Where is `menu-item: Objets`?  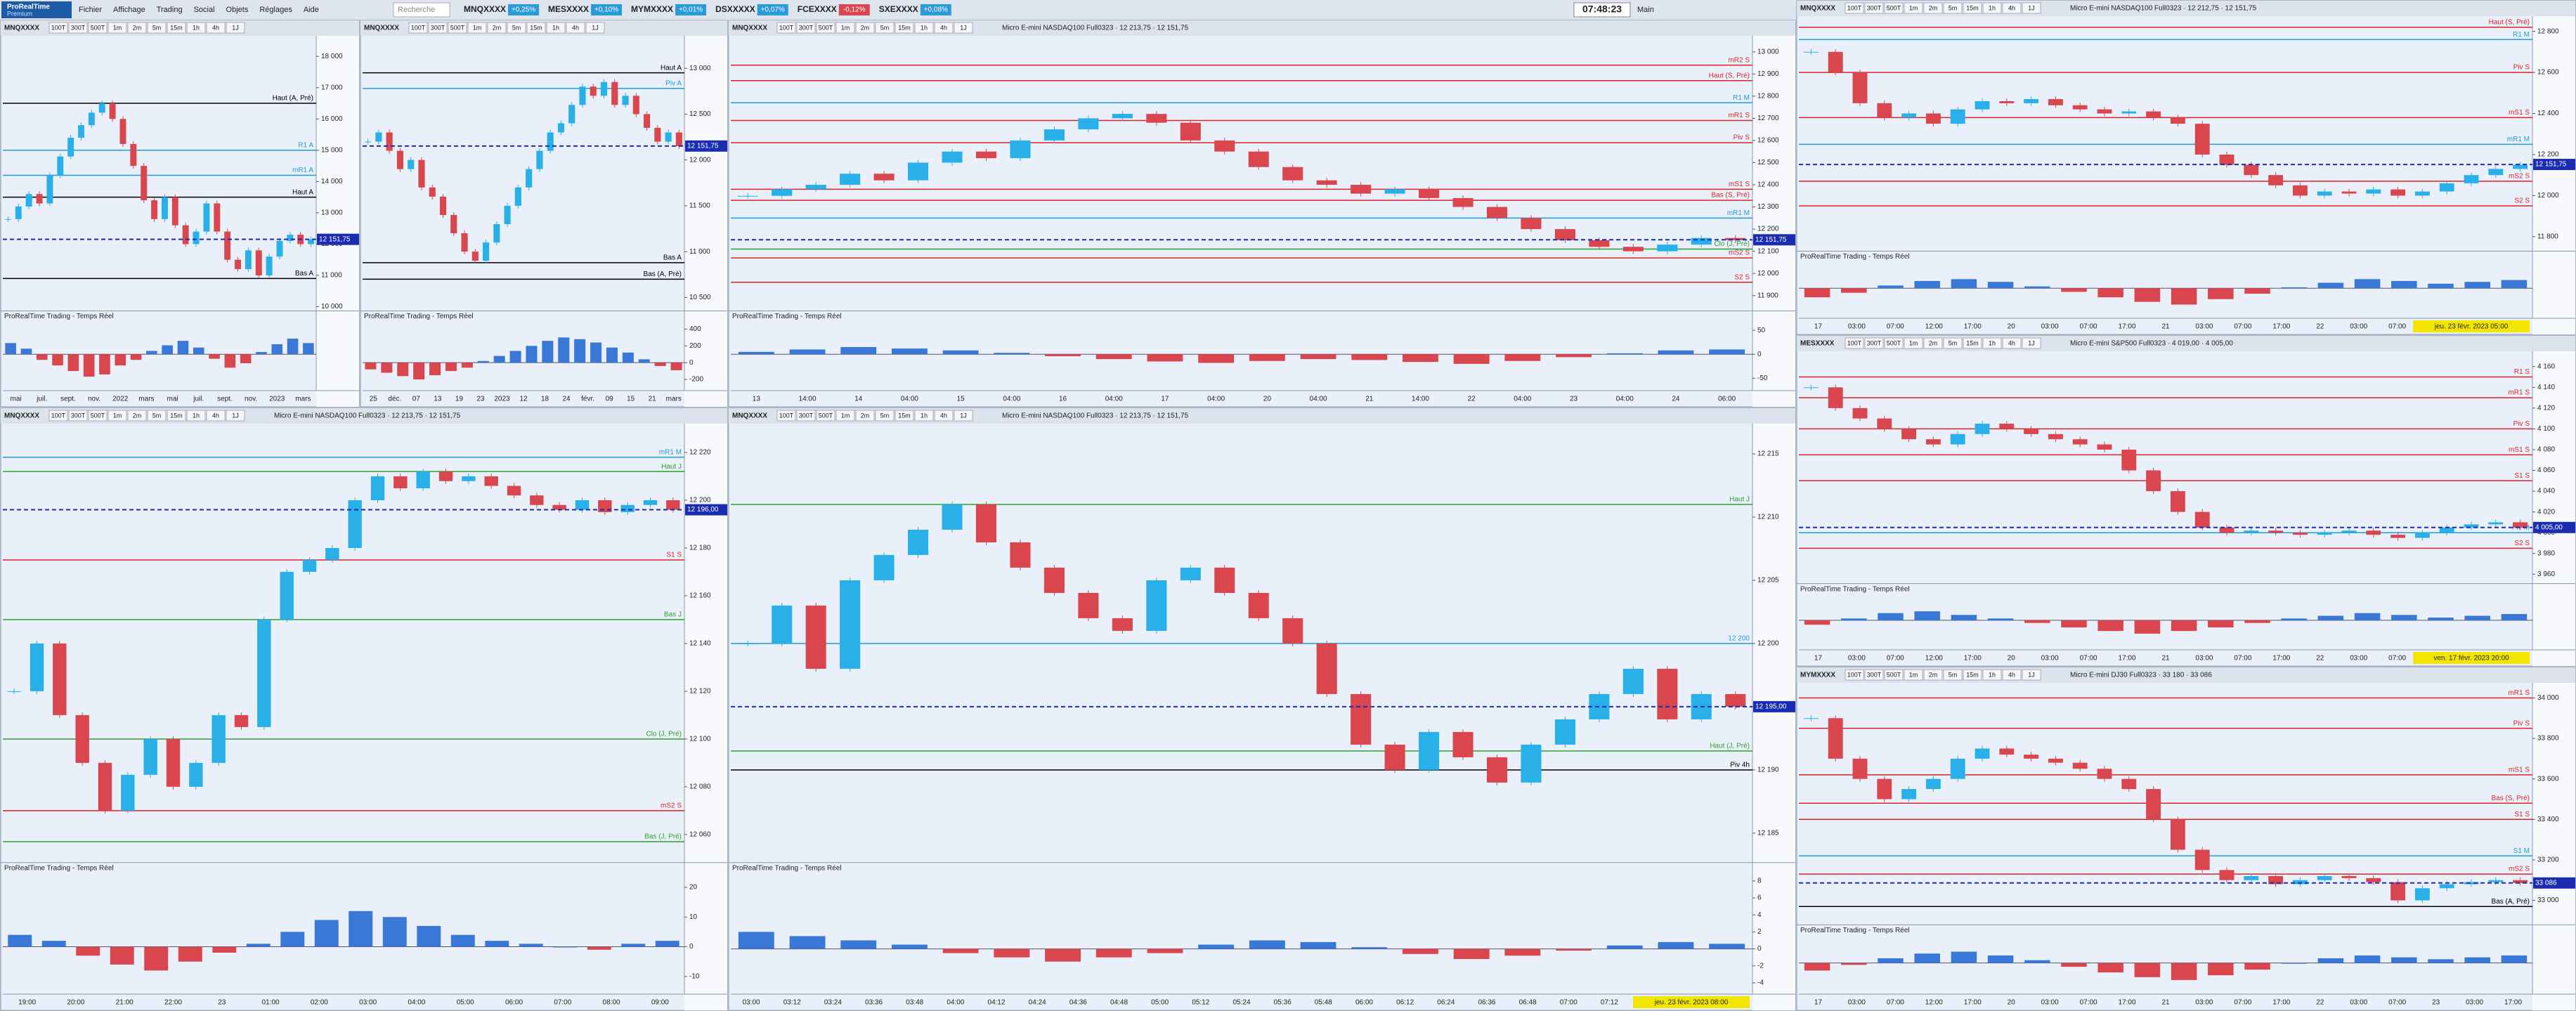 menu-item: Objets is located at coordinates (237, 10).